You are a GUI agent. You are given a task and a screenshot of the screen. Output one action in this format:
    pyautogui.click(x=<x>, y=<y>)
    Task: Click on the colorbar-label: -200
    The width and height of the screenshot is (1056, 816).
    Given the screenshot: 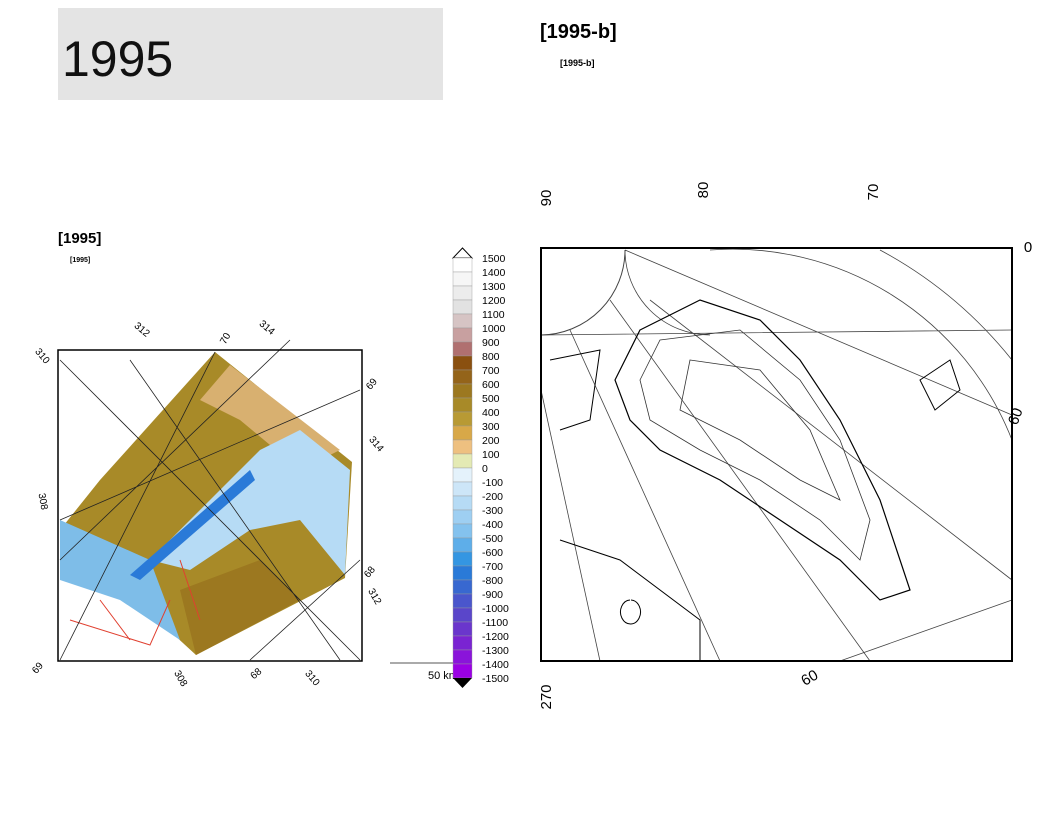 What is the action you would take?
    pyautogui.click(x=492, y=497)
    